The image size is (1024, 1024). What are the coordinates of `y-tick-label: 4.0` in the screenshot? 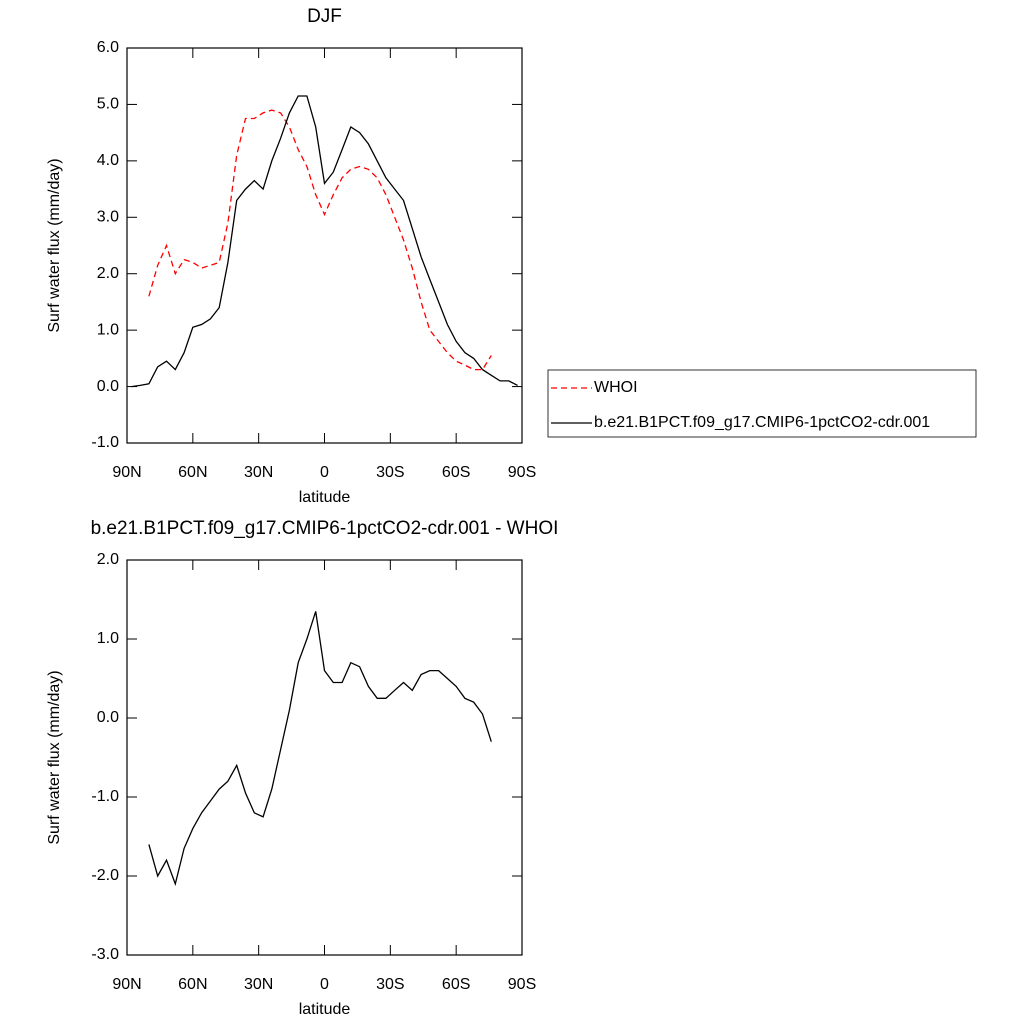 It's located at (108, 160).